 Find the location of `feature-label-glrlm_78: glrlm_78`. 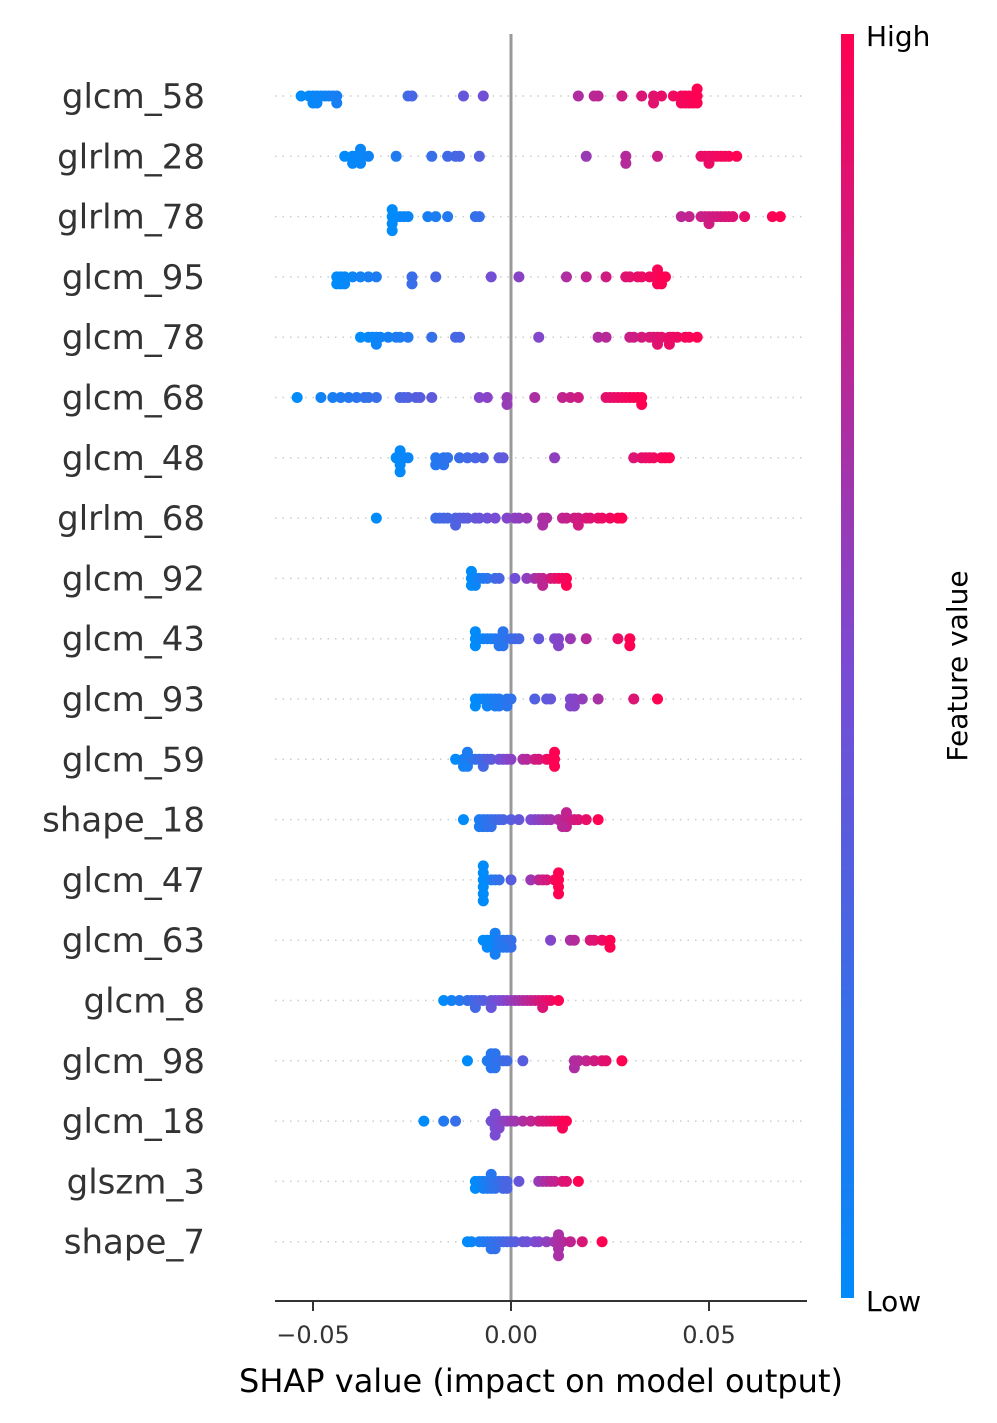

feature-label-glrlm_78: glrlm_78 is located at coordinates (131, 218).